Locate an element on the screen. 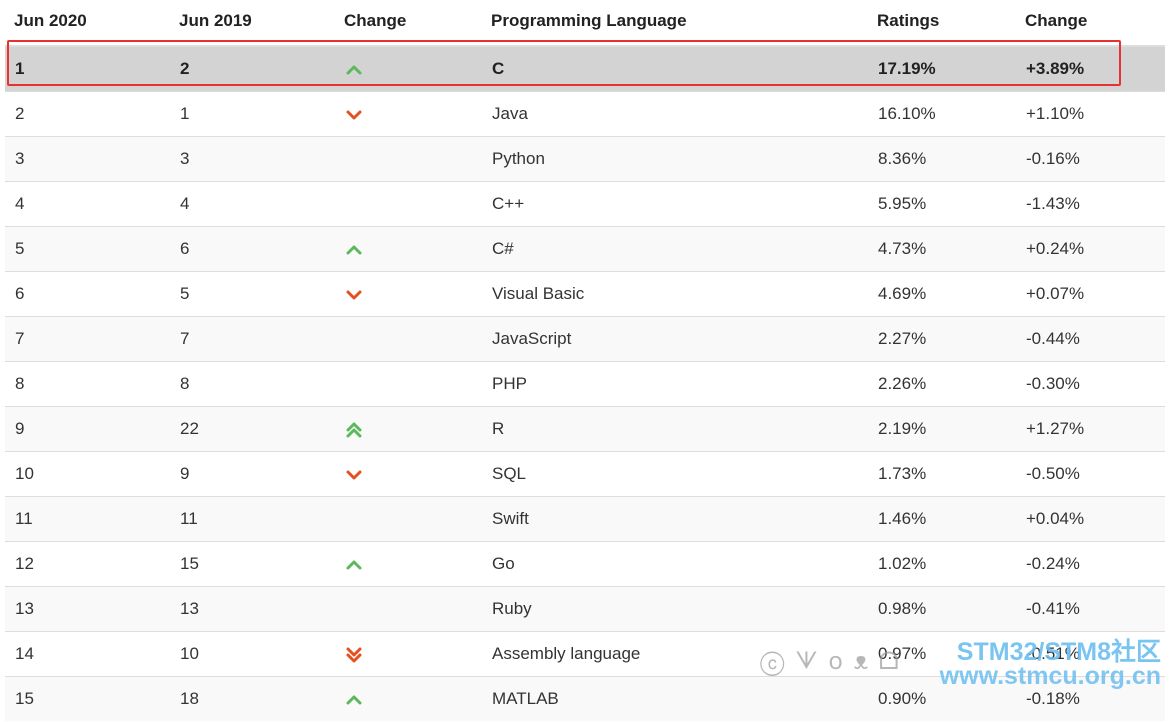  language-cell: JavaScript is located at coordinates (675, 339).